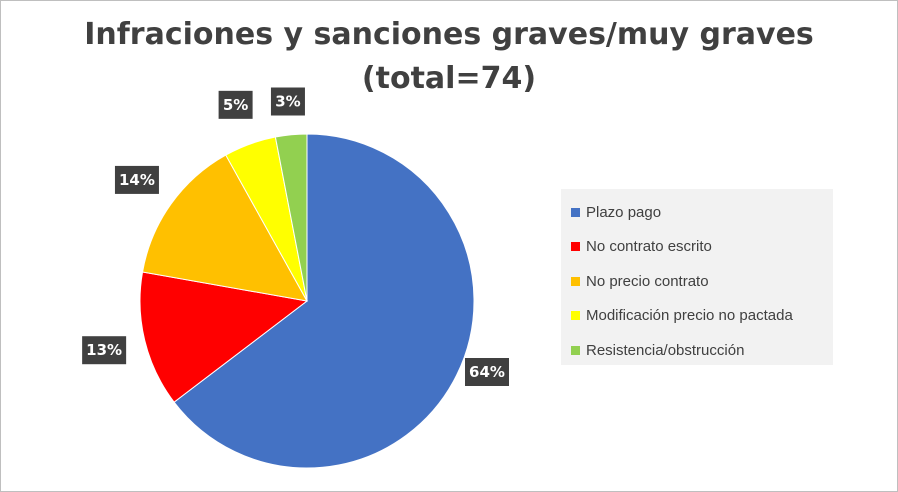  Describe the element at coordinates (649, 247) in the screenshot. I see `legend-label: No contrato escrito` at that location.